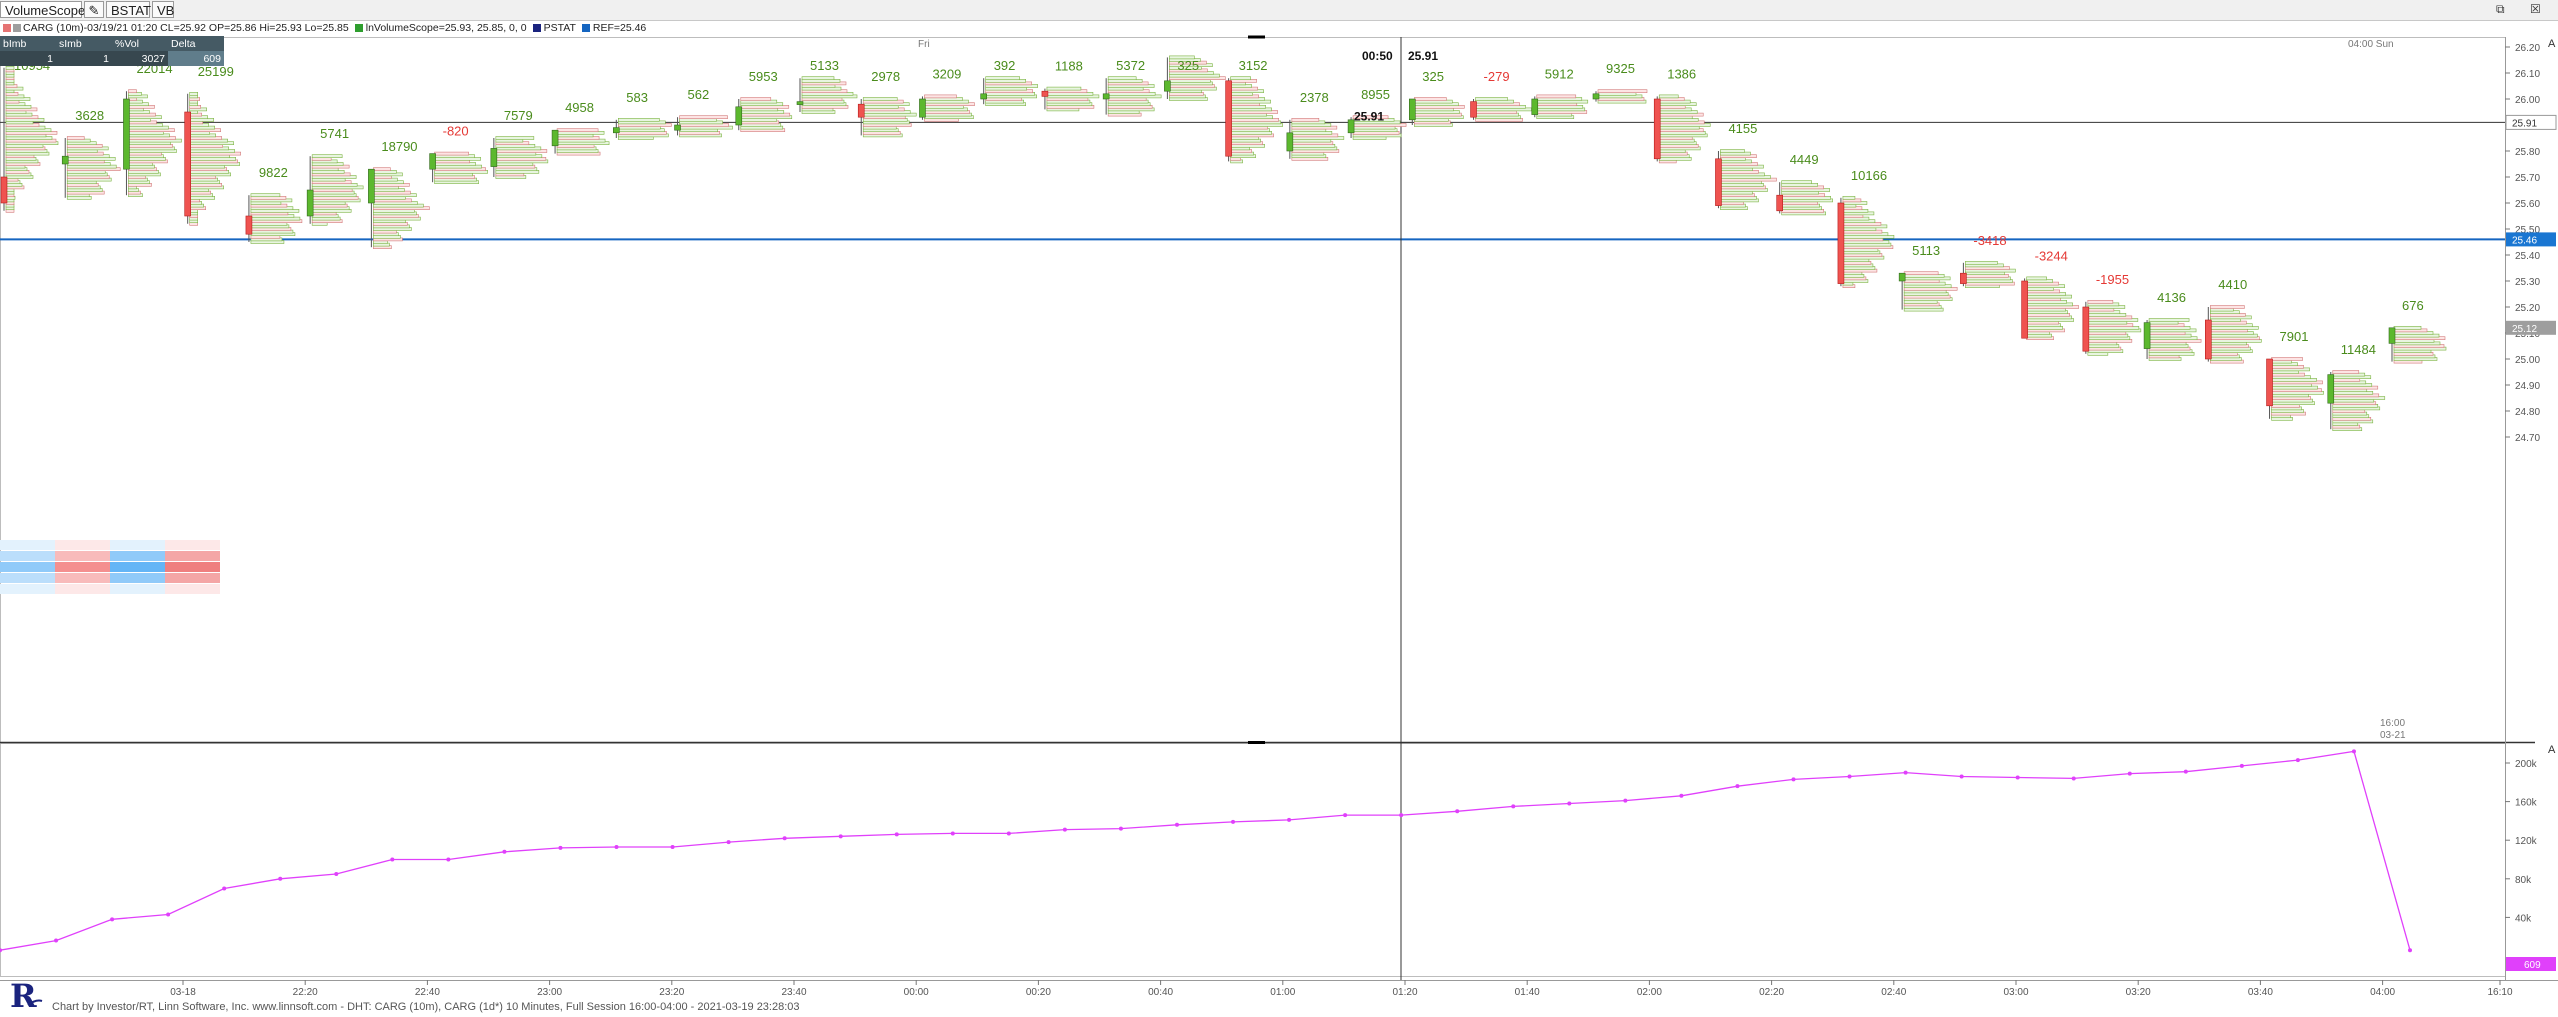 The height and width of the screenshot is (1017, 2558). Describe the element at coordinates (2382, 992) in the screenshot. I see `time-tick-label: 04:00` at that location.